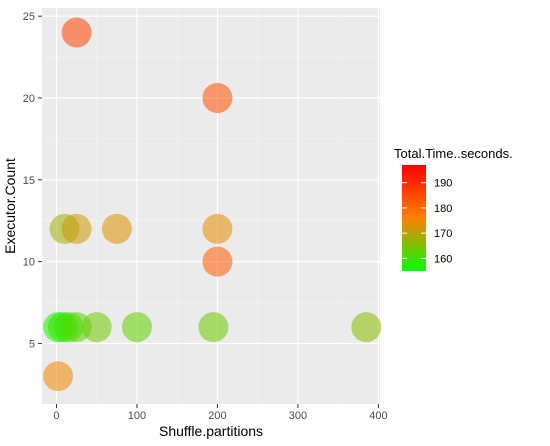 Image resolution: width=550 pixels, height=446 pixels. I want to click on legend-tick-label: 180, so click(443, 209).